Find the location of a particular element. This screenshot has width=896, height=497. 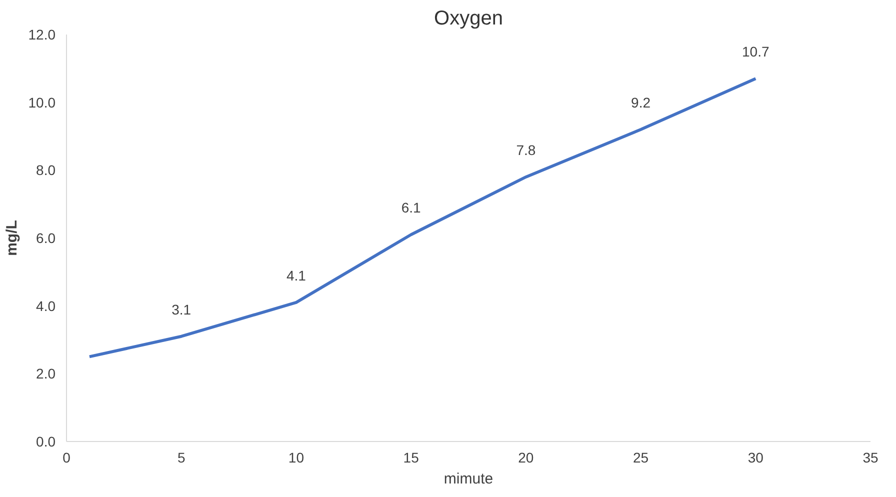

y-tick-label: 4.0 is located at coordinates (46, 306).